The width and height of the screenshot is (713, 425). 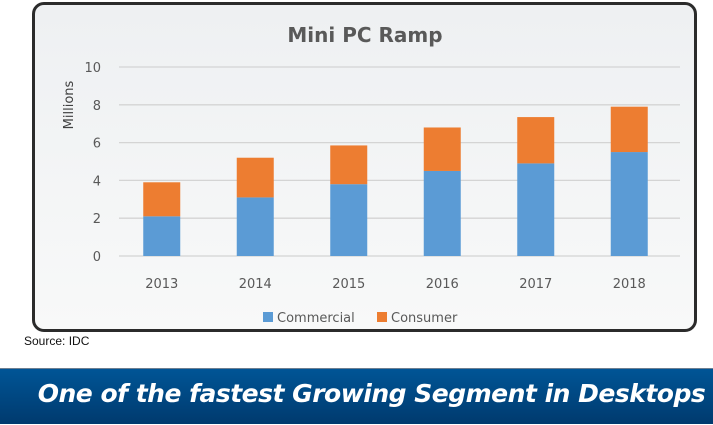 I want to click on bar-commercial-2013, so click(x=162, y=236).